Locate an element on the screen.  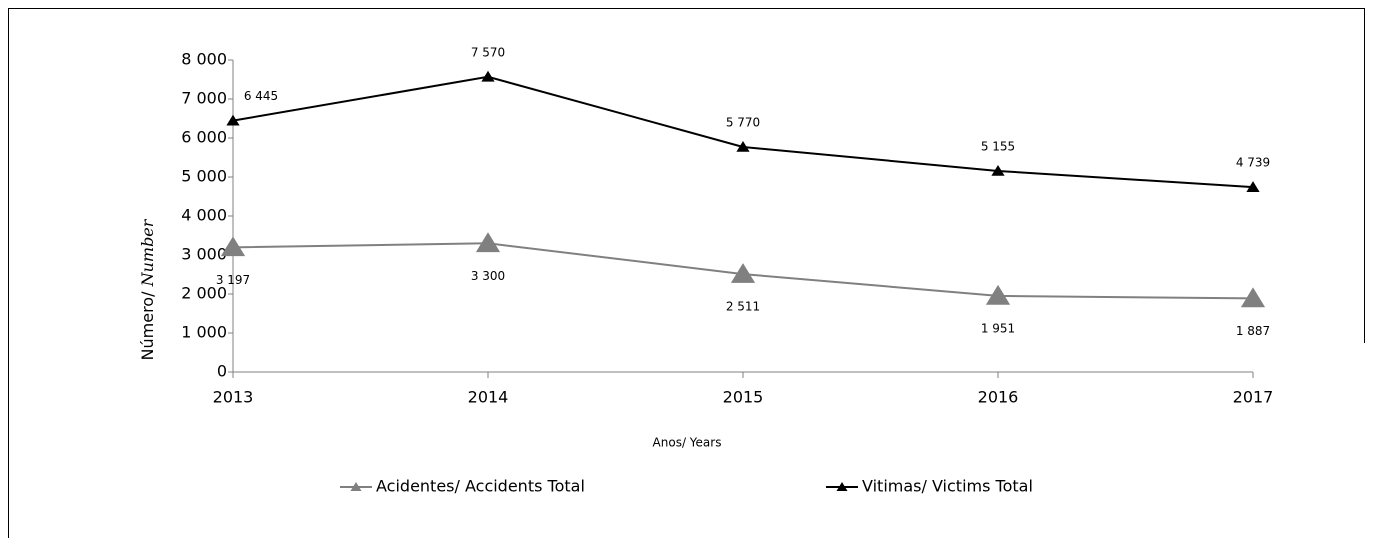
data-label: 1 951 is located at coordinates (998, 328).